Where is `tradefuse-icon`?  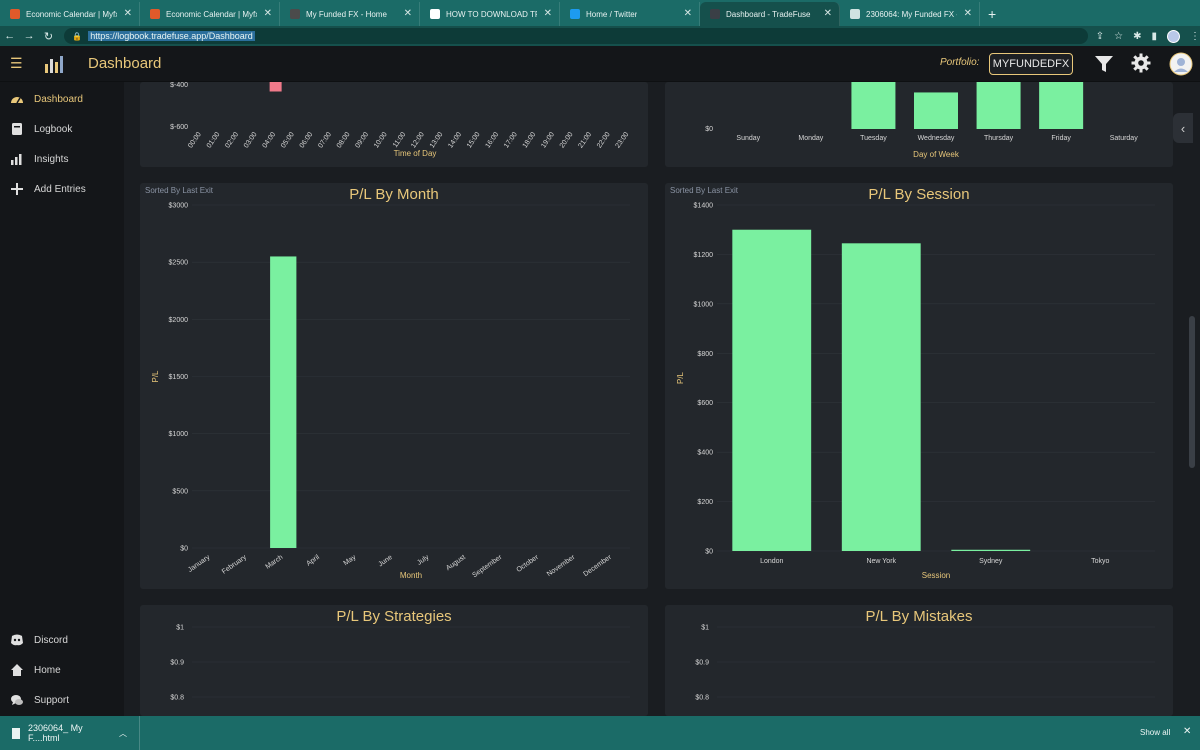 tradefuse-icon is located at coordinates (715, 14).